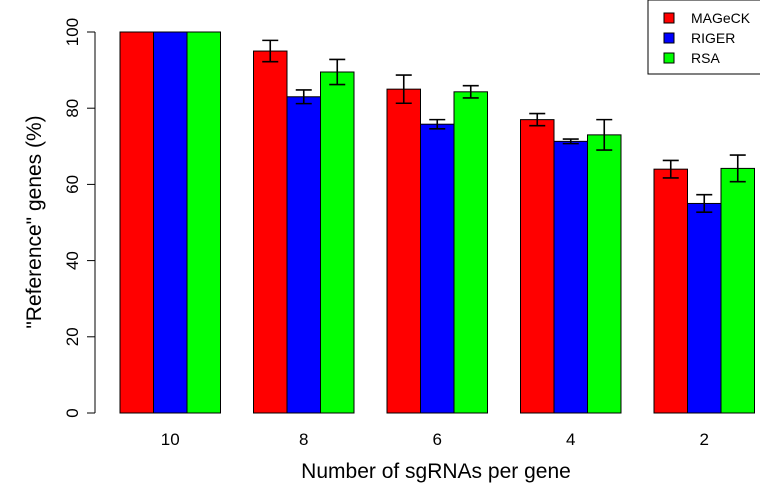  Describe the element at coordinates (72, 260) in the screenshot. I see `y-tick-label: 40` at that location.